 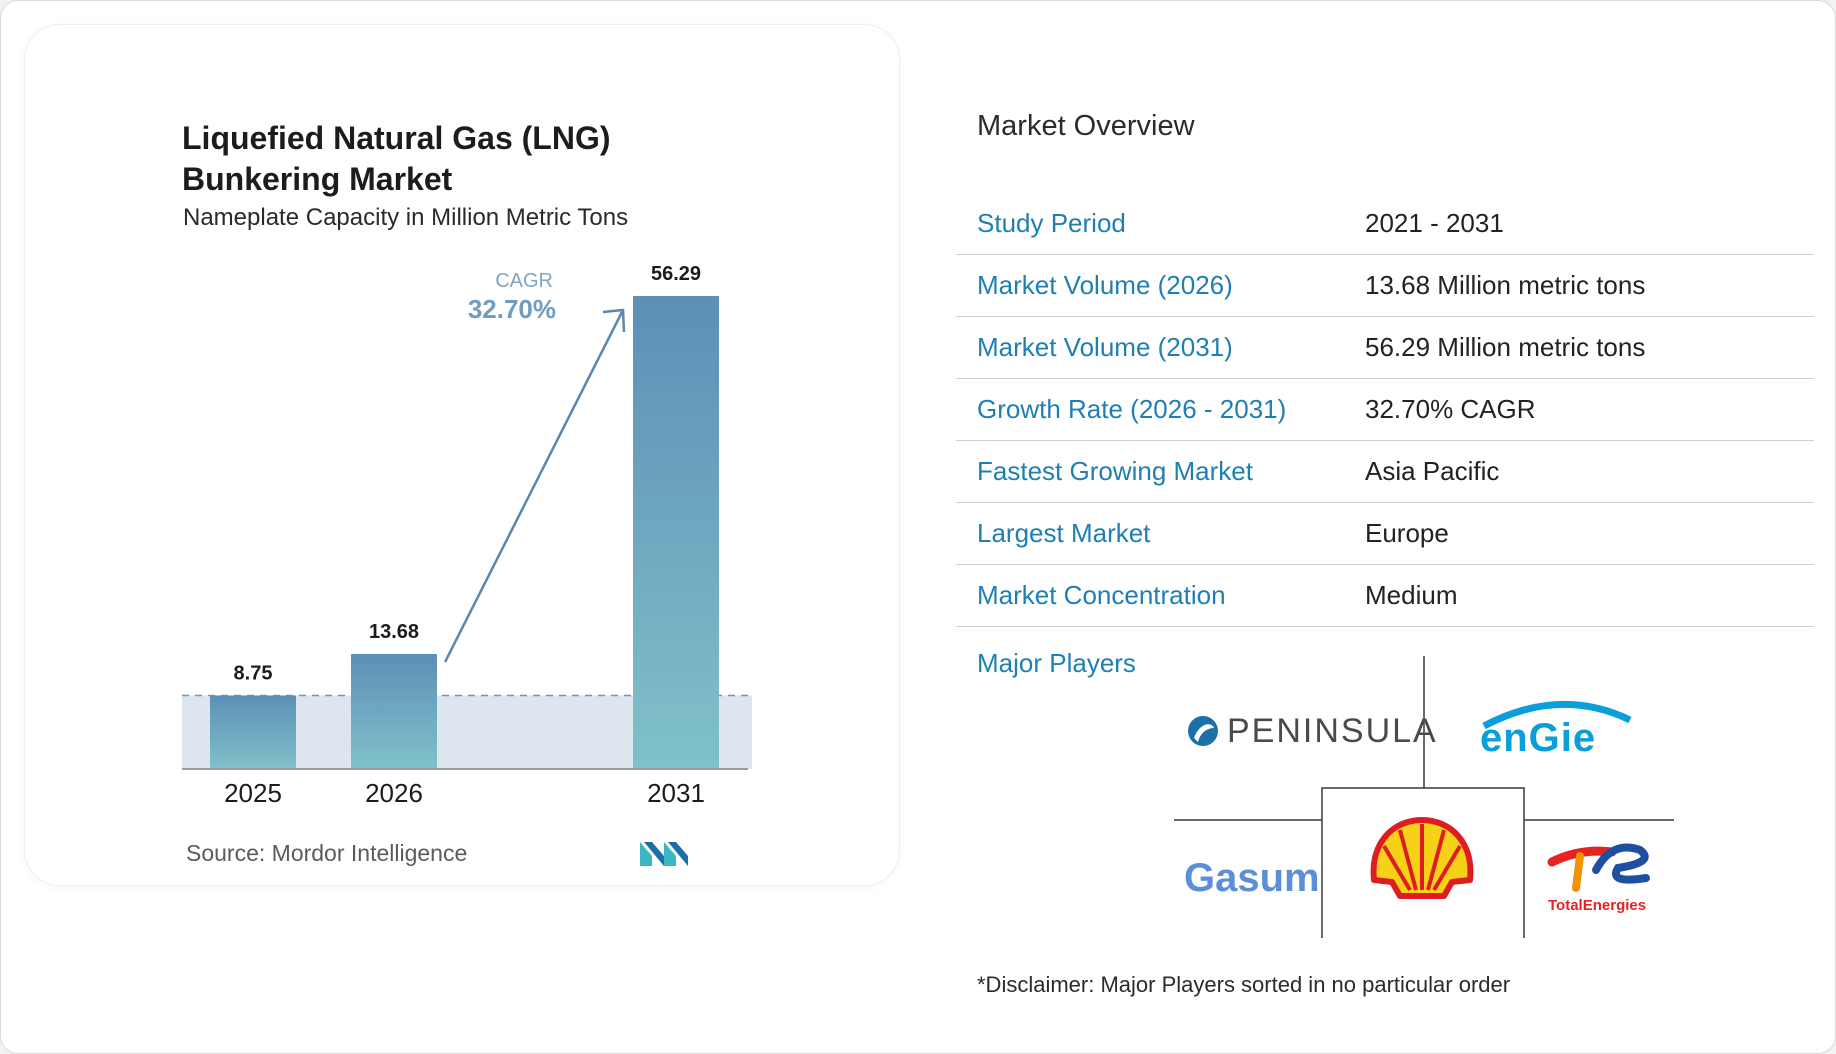 I want to click on row-label: Market Volume (2031), so click(x=1105, y=347).